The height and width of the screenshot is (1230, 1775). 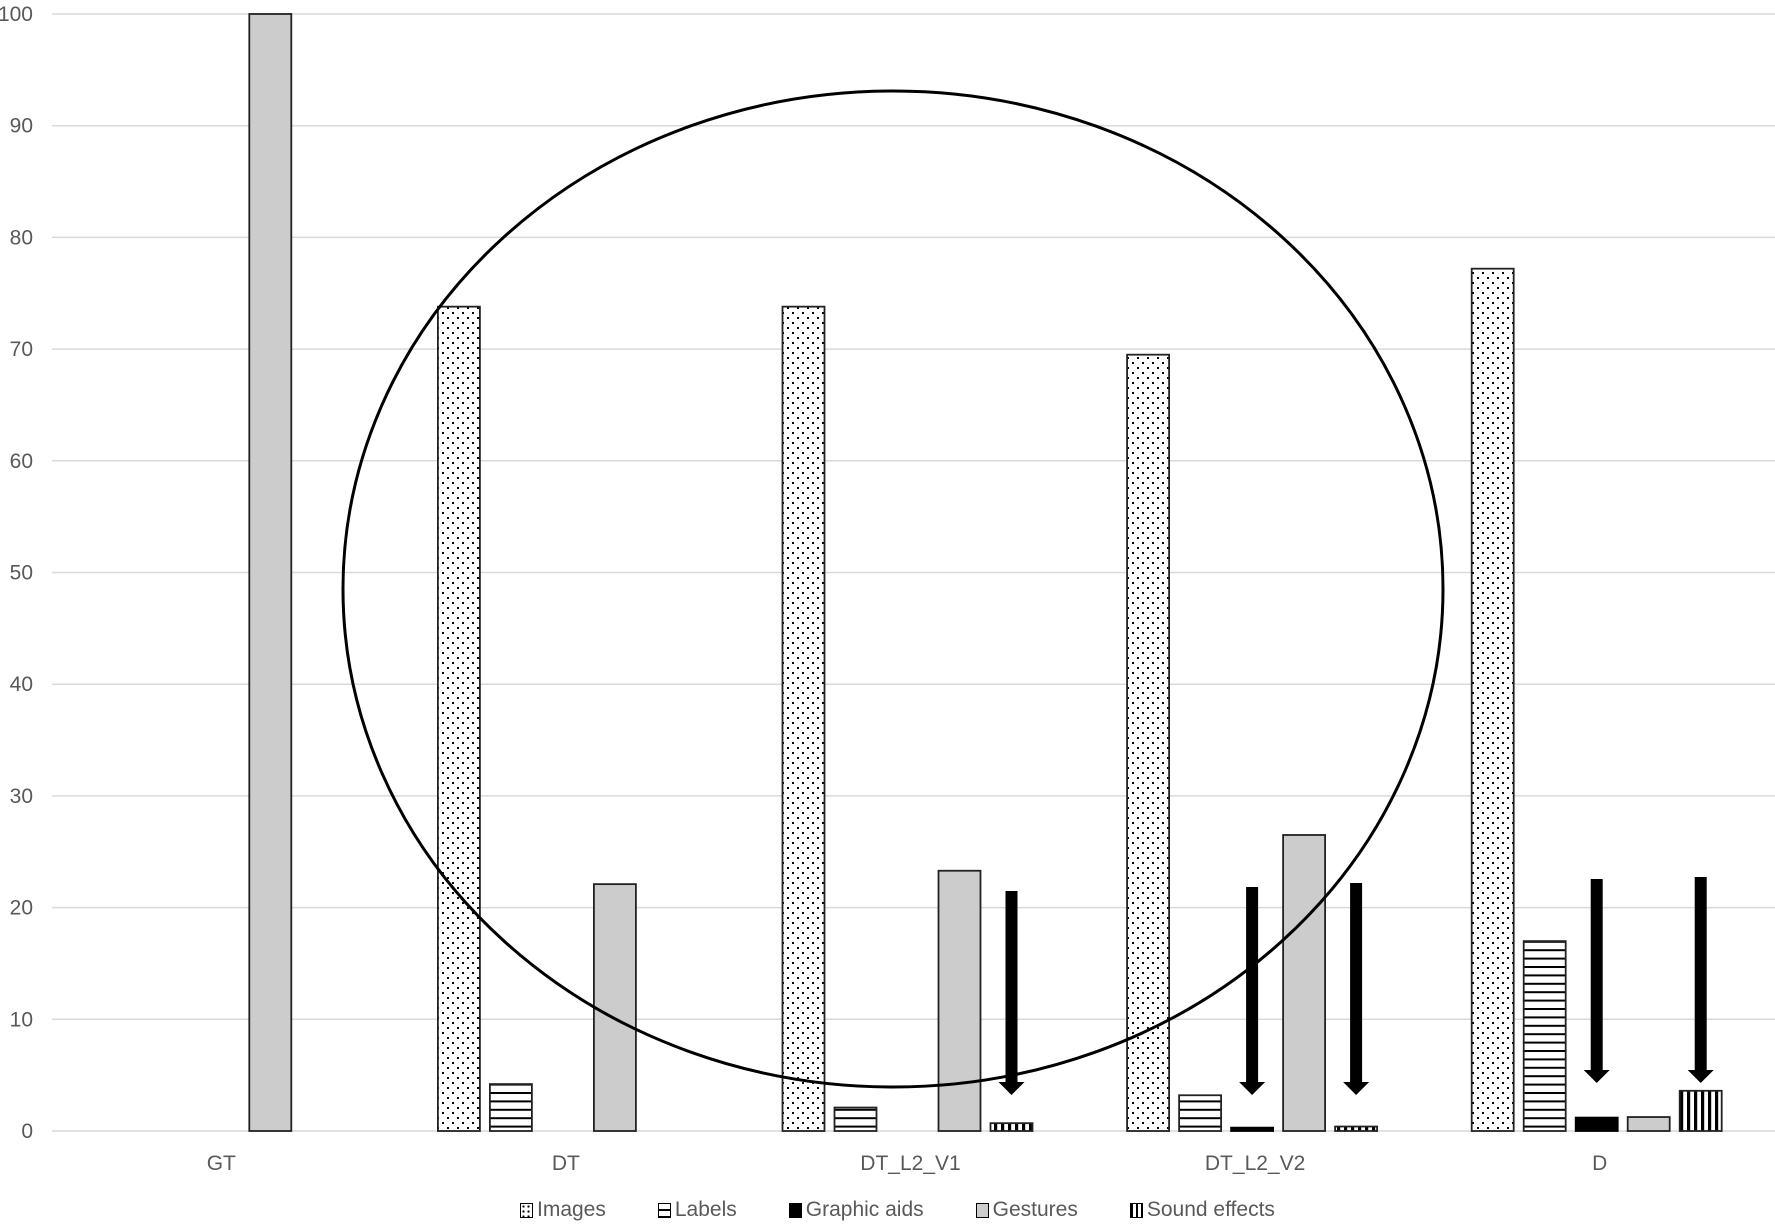 I want to click on graphic-aids-swatch-icon, so click(x=795, y=1210).